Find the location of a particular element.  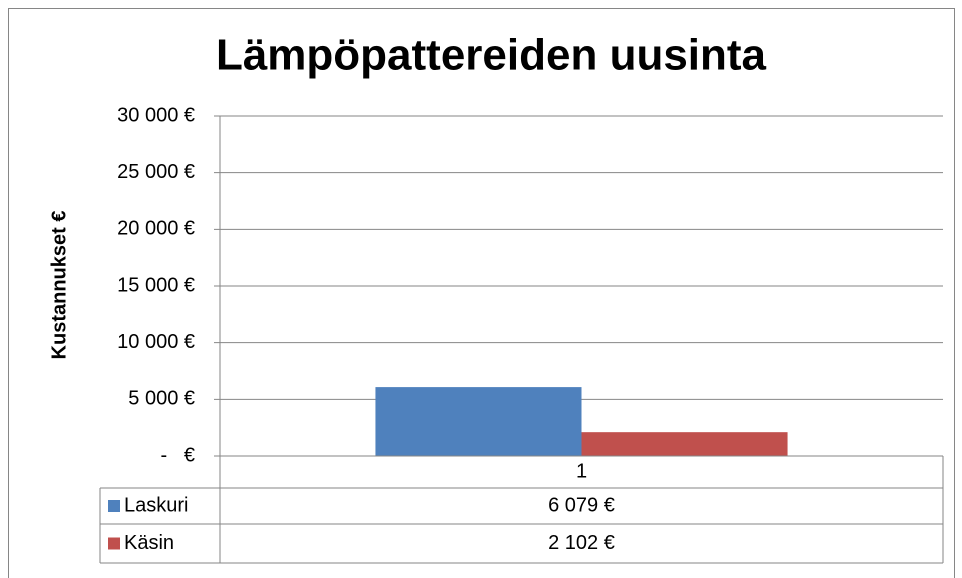

x-tick-label: 1 is located at coordinates (581, 471).